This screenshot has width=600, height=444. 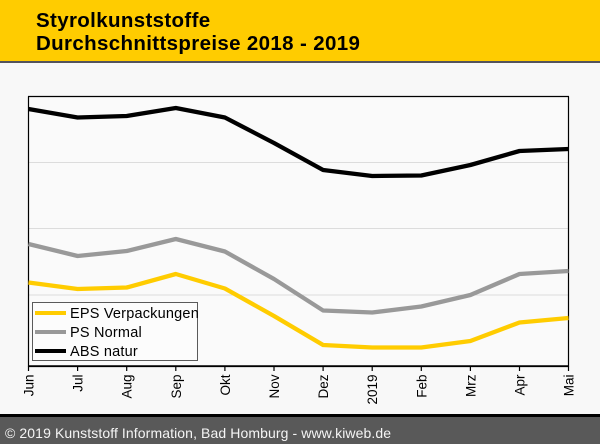 What do you see at coordinates (520, 385) in the screenshot?
I see `svg-text: Apr` at bounding box center [520, 385].